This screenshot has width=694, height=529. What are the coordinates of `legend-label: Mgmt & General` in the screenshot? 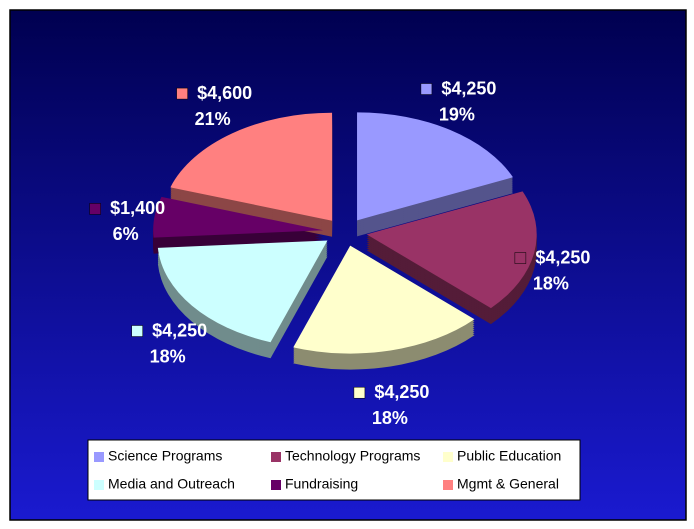 It's located at (508, 484).